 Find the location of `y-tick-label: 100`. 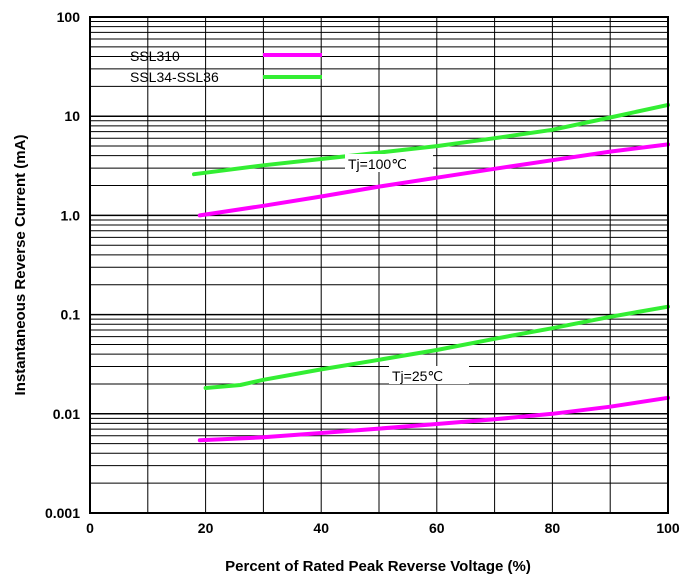

y-tick-label: 100 is located at coordinates (69, 17).